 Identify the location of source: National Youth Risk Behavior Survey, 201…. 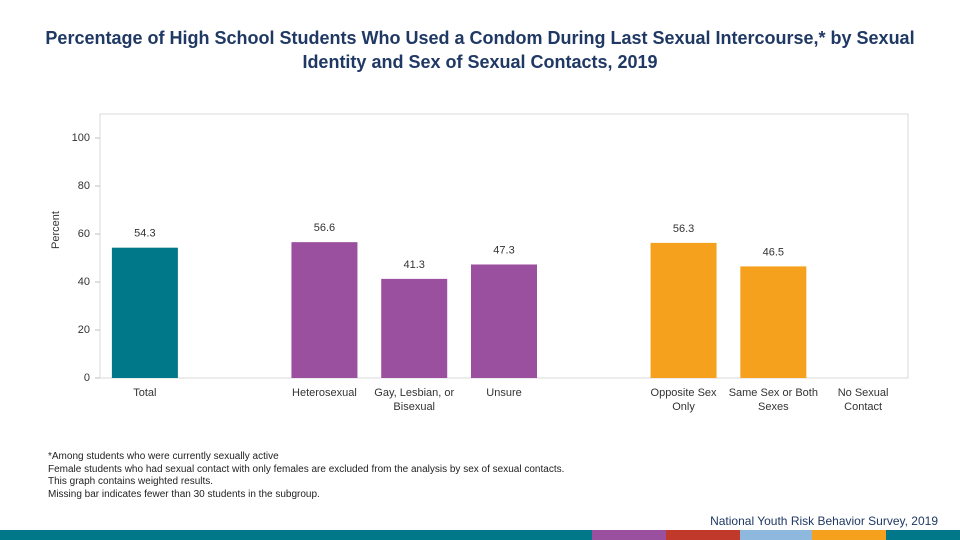
(824, 521).